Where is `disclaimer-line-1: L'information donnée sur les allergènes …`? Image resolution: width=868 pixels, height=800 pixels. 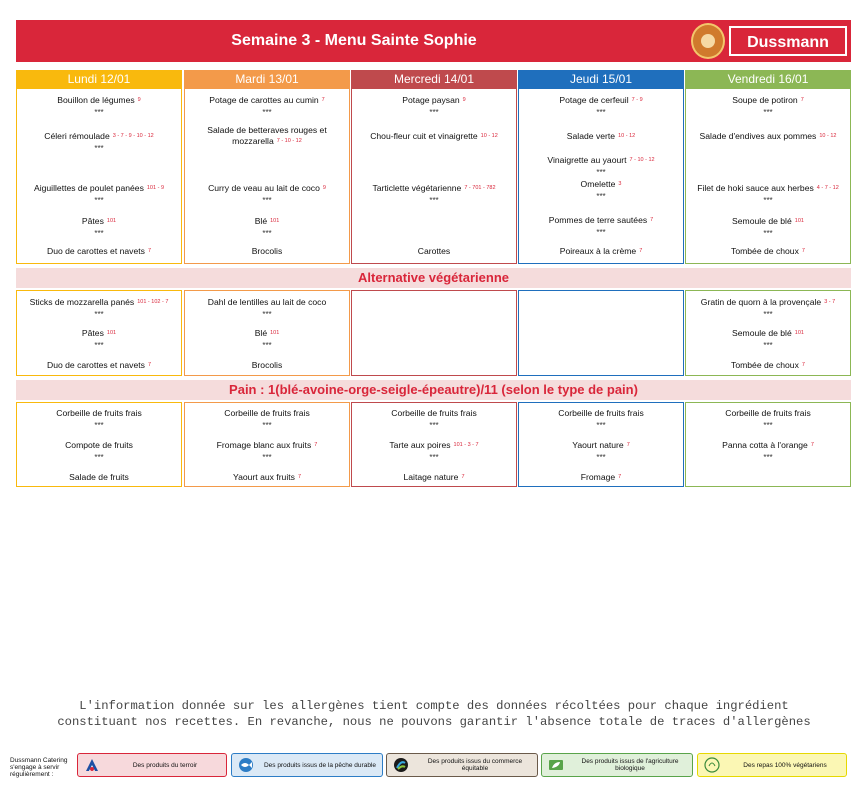
disclaimer-line-1: L'information donnée sur les allergènes … is located at coordinates (434, 706).